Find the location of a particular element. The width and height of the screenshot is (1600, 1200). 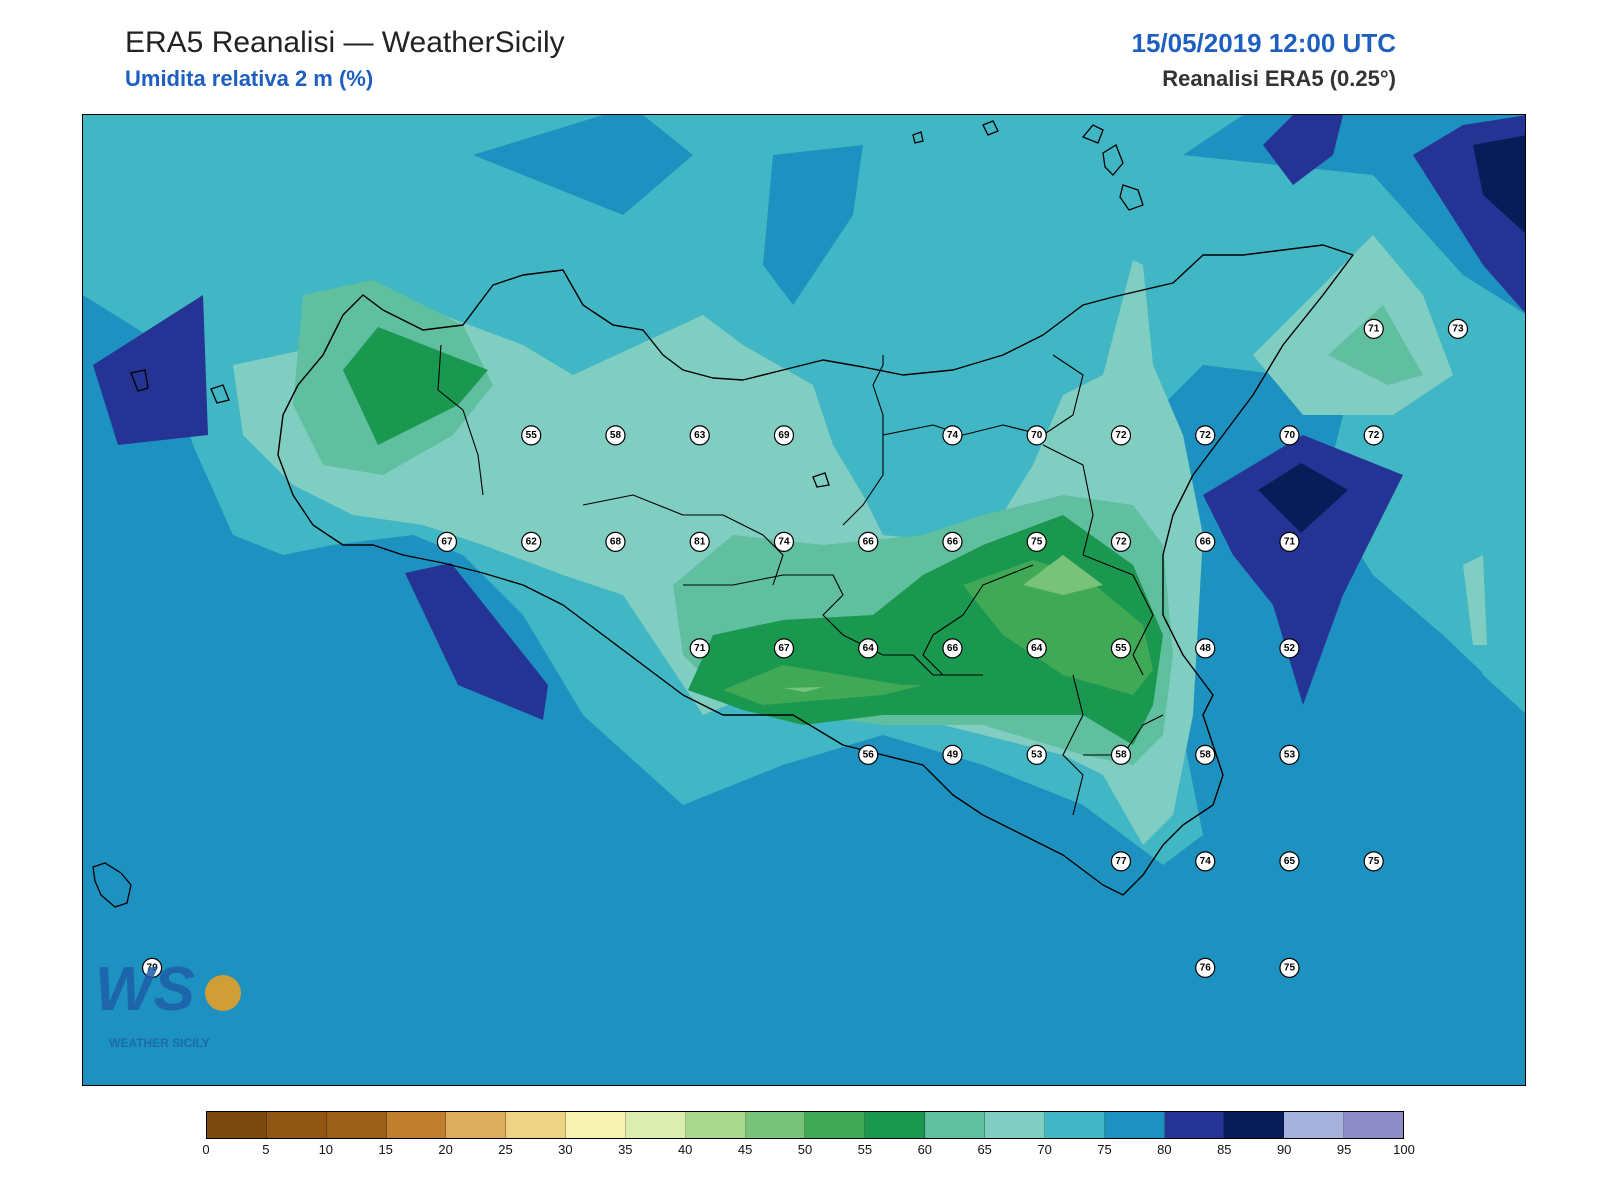

colorbar-tick-label: 85 is located at coordinates (1224, 1149).